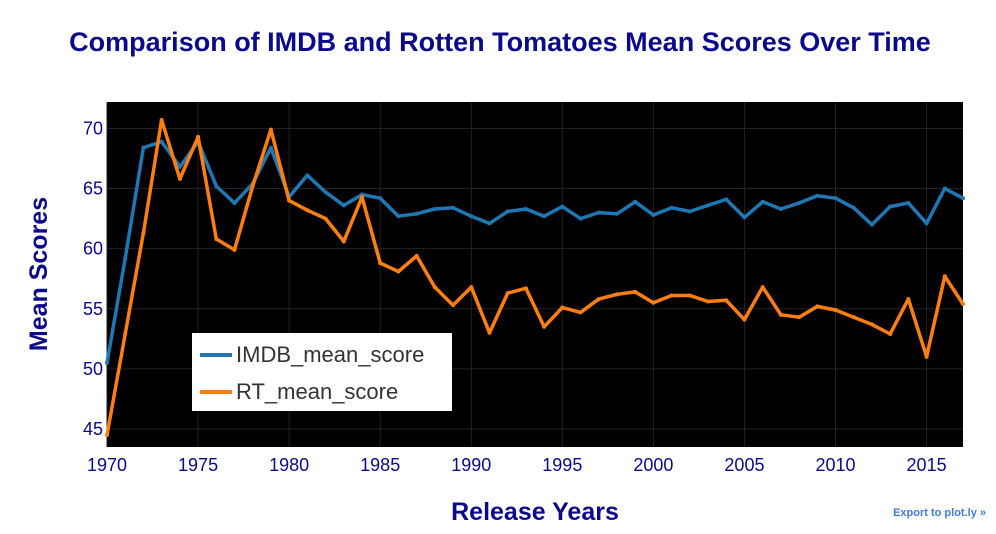  Describe the element at coordinates (535, 512) in the screenshot. I see `x-axis-title: Release Years` at that location.